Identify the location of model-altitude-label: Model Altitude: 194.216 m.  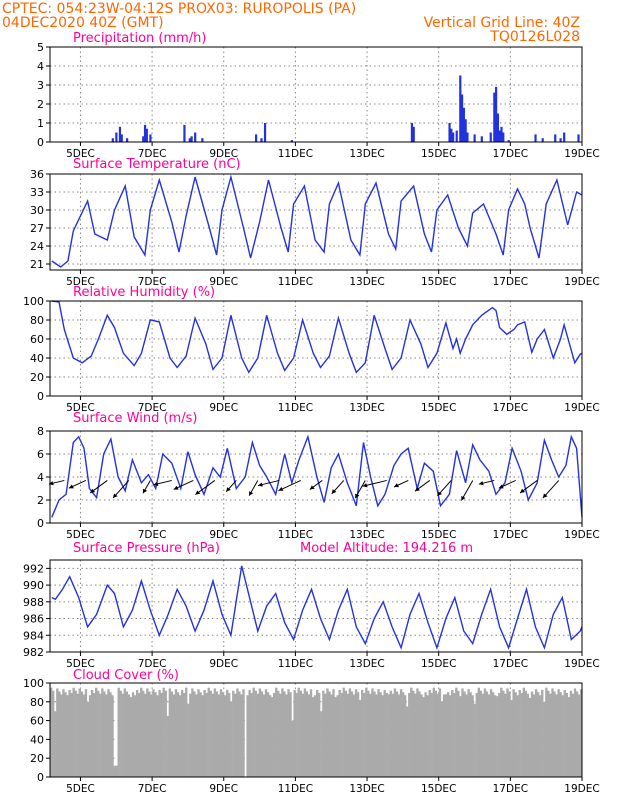
(386, 548).